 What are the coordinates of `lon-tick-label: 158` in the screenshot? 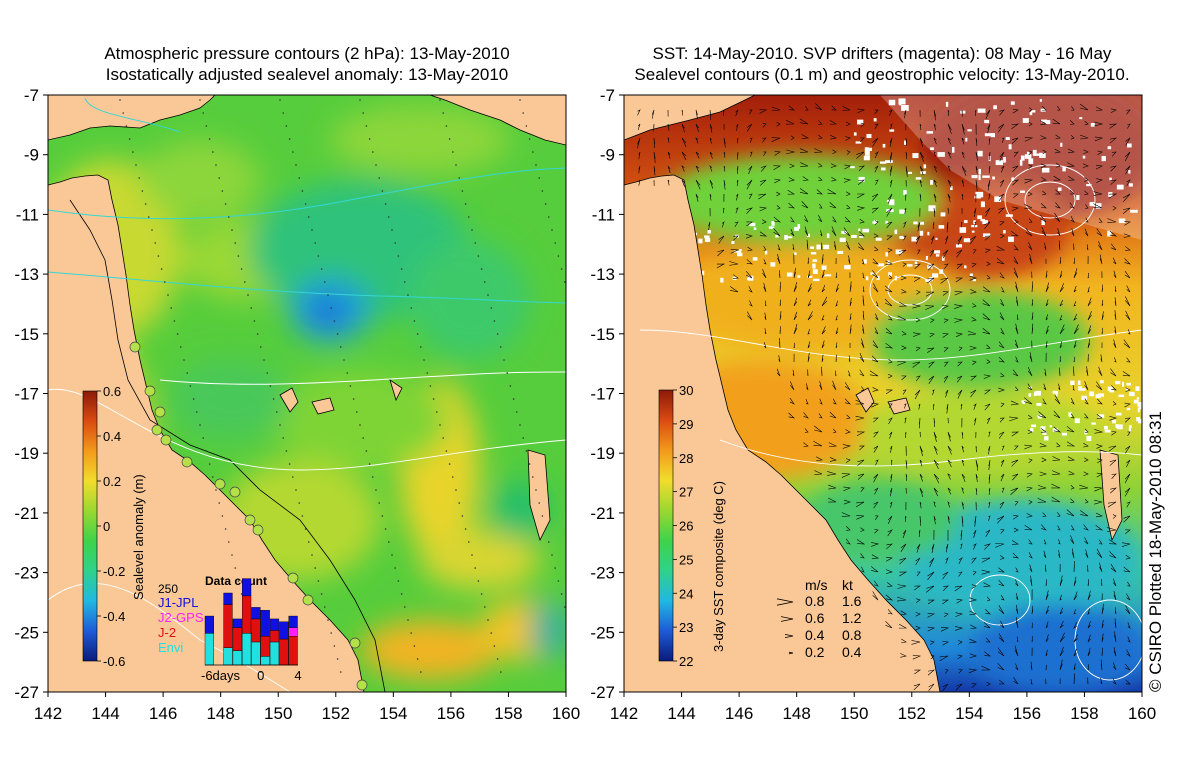 It's located at (1084, 713).